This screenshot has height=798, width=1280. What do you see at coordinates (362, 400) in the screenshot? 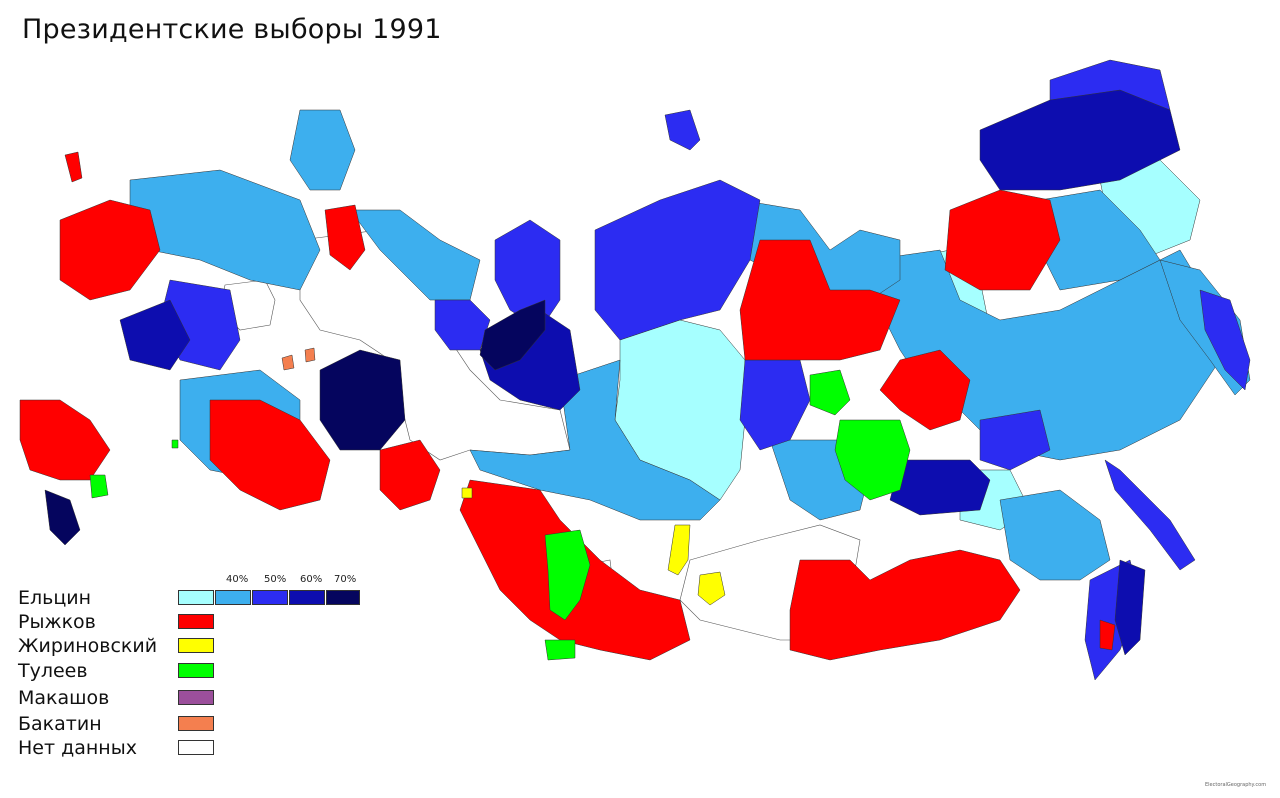
I see `region-navy-sverdlovsk` at bounding box center [362, 400].